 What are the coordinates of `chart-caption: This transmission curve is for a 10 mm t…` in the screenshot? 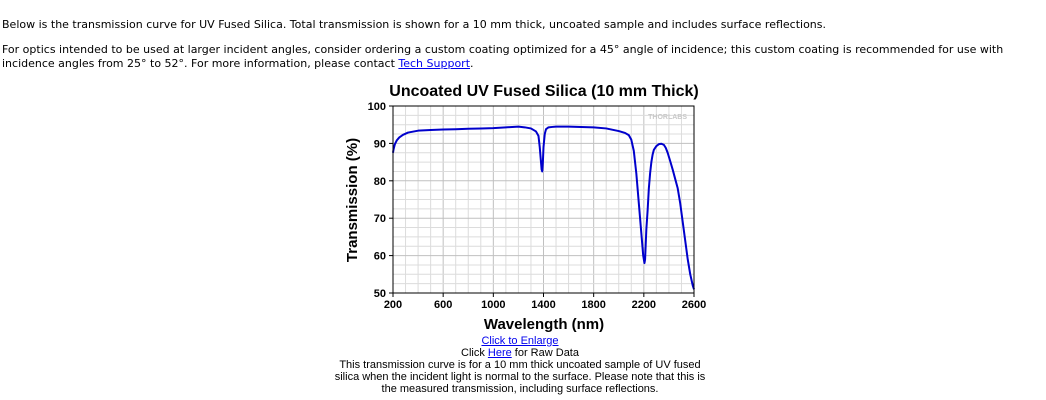 It's located at (520, 377).